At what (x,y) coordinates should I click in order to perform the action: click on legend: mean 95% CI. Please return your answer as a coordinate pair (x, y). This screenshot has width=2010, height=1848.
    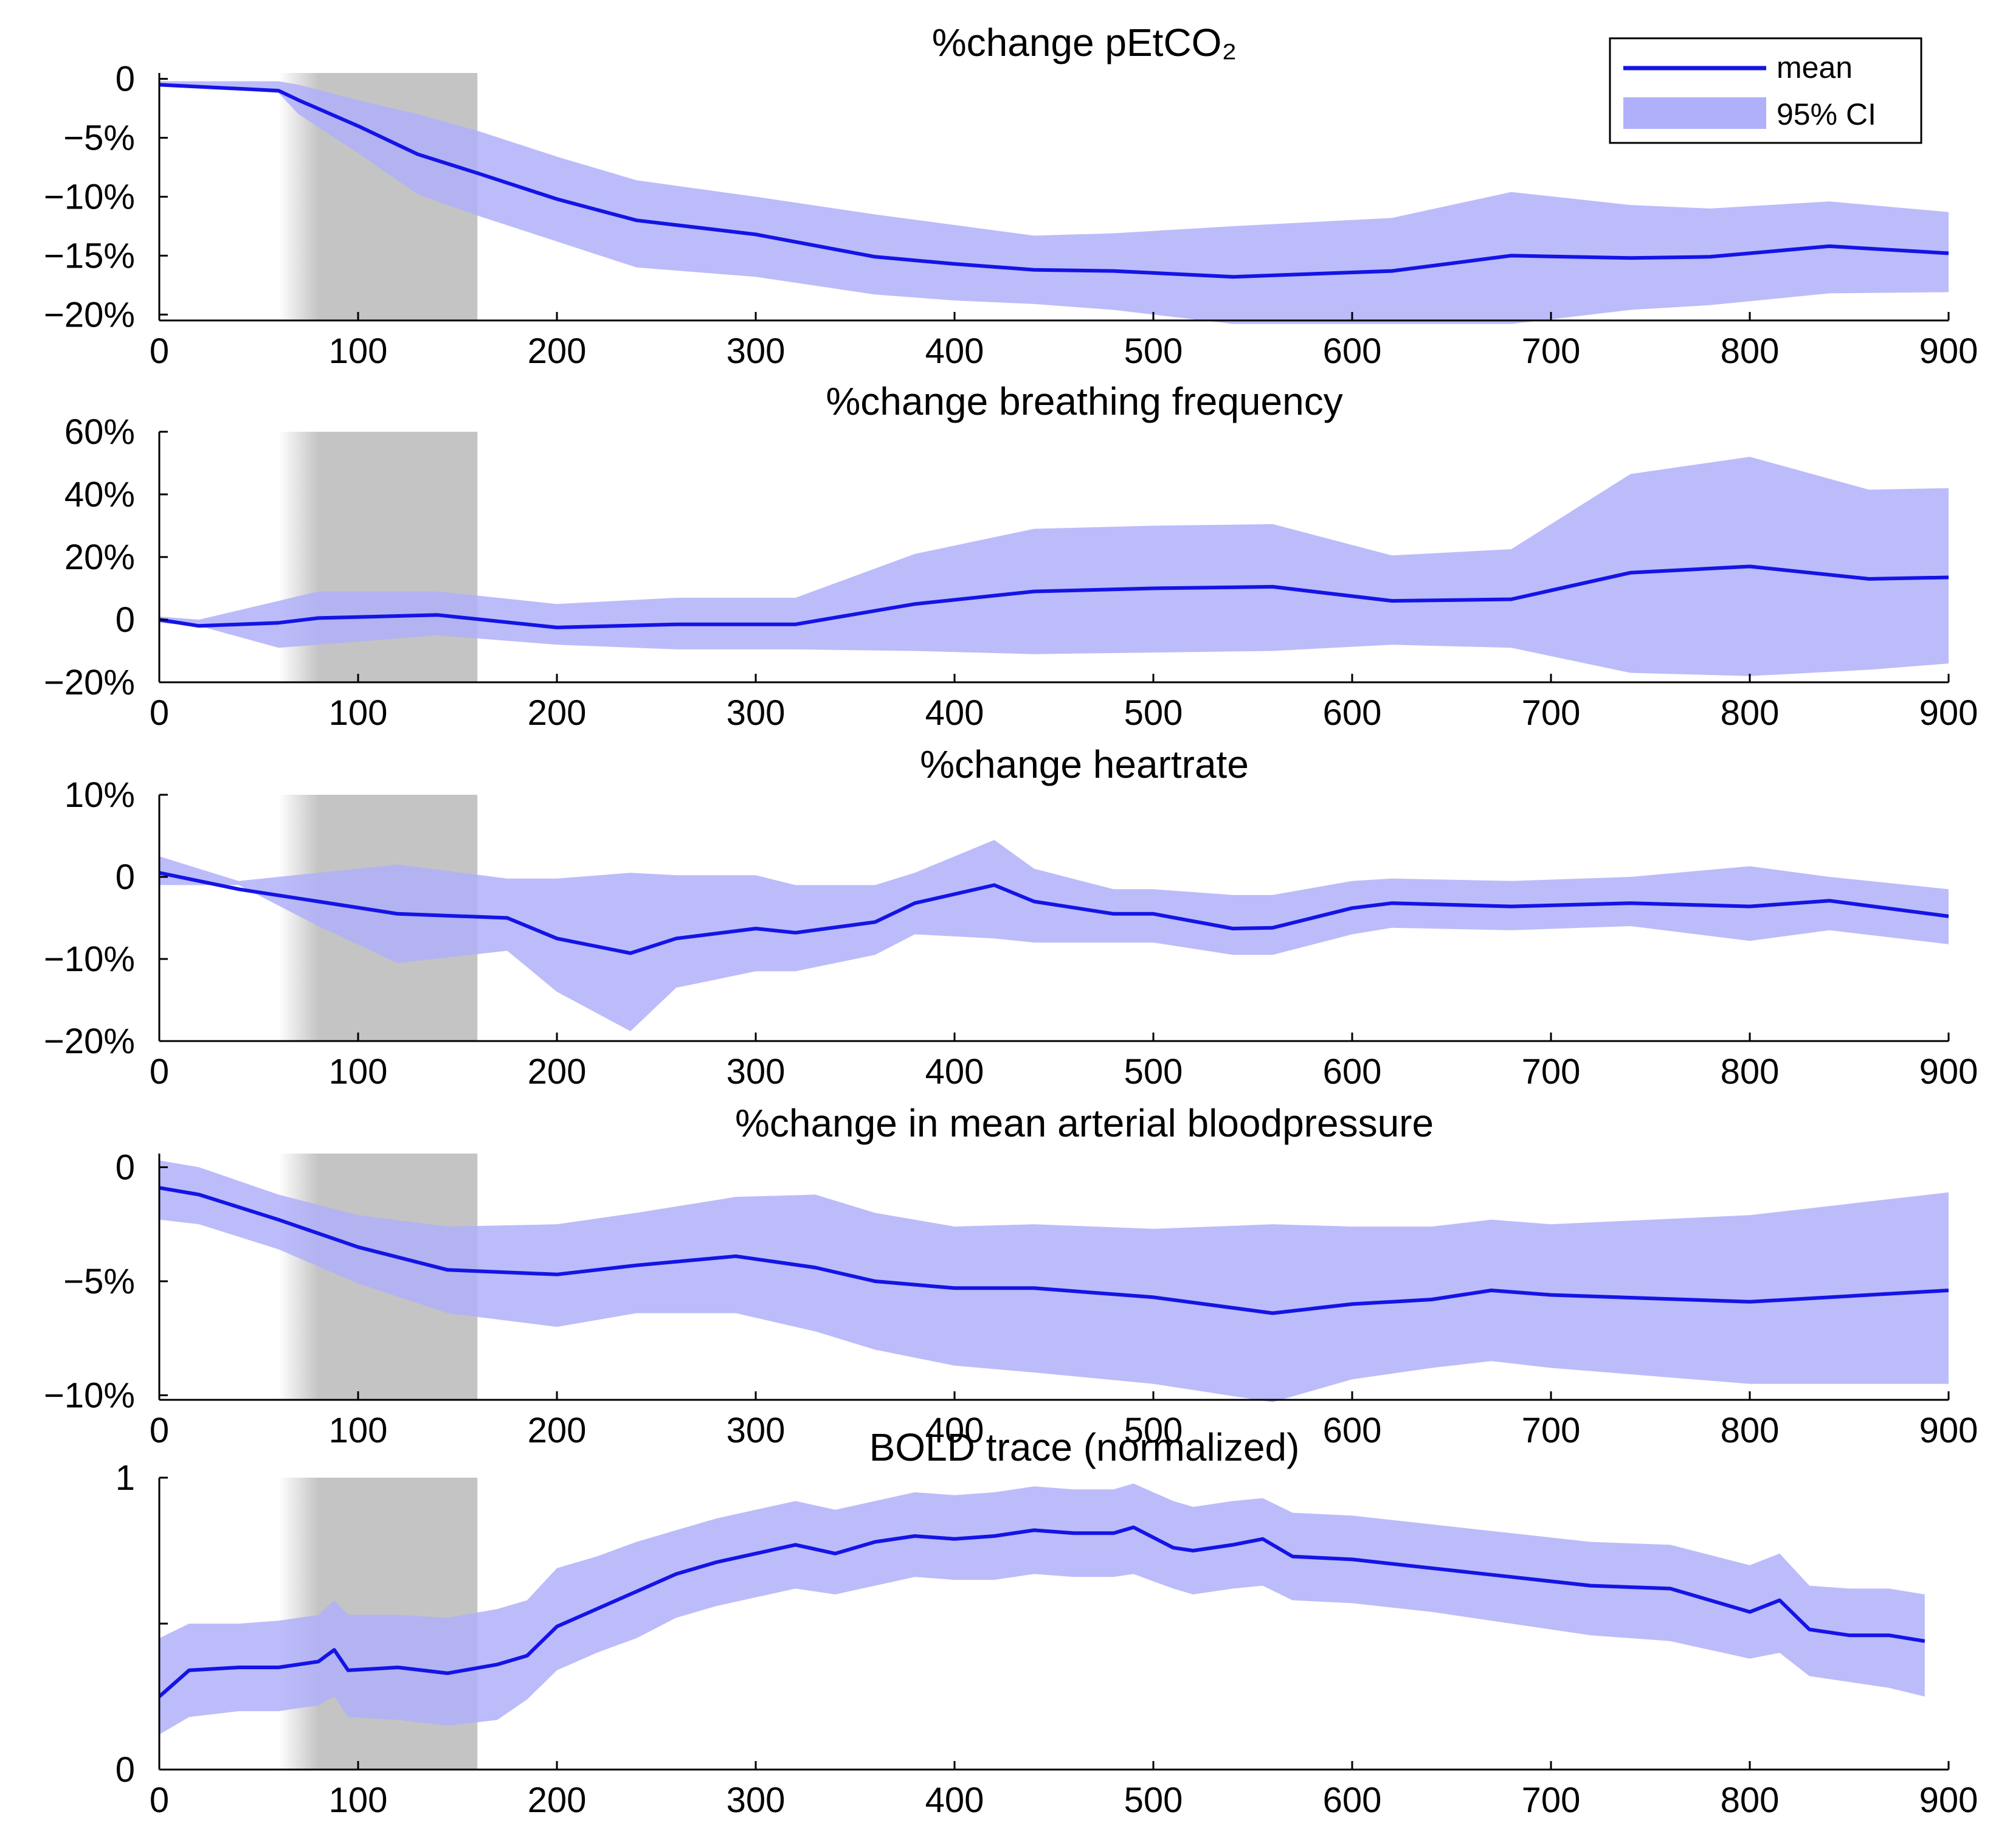
    Looking at the image, I should click on (1765, 90).